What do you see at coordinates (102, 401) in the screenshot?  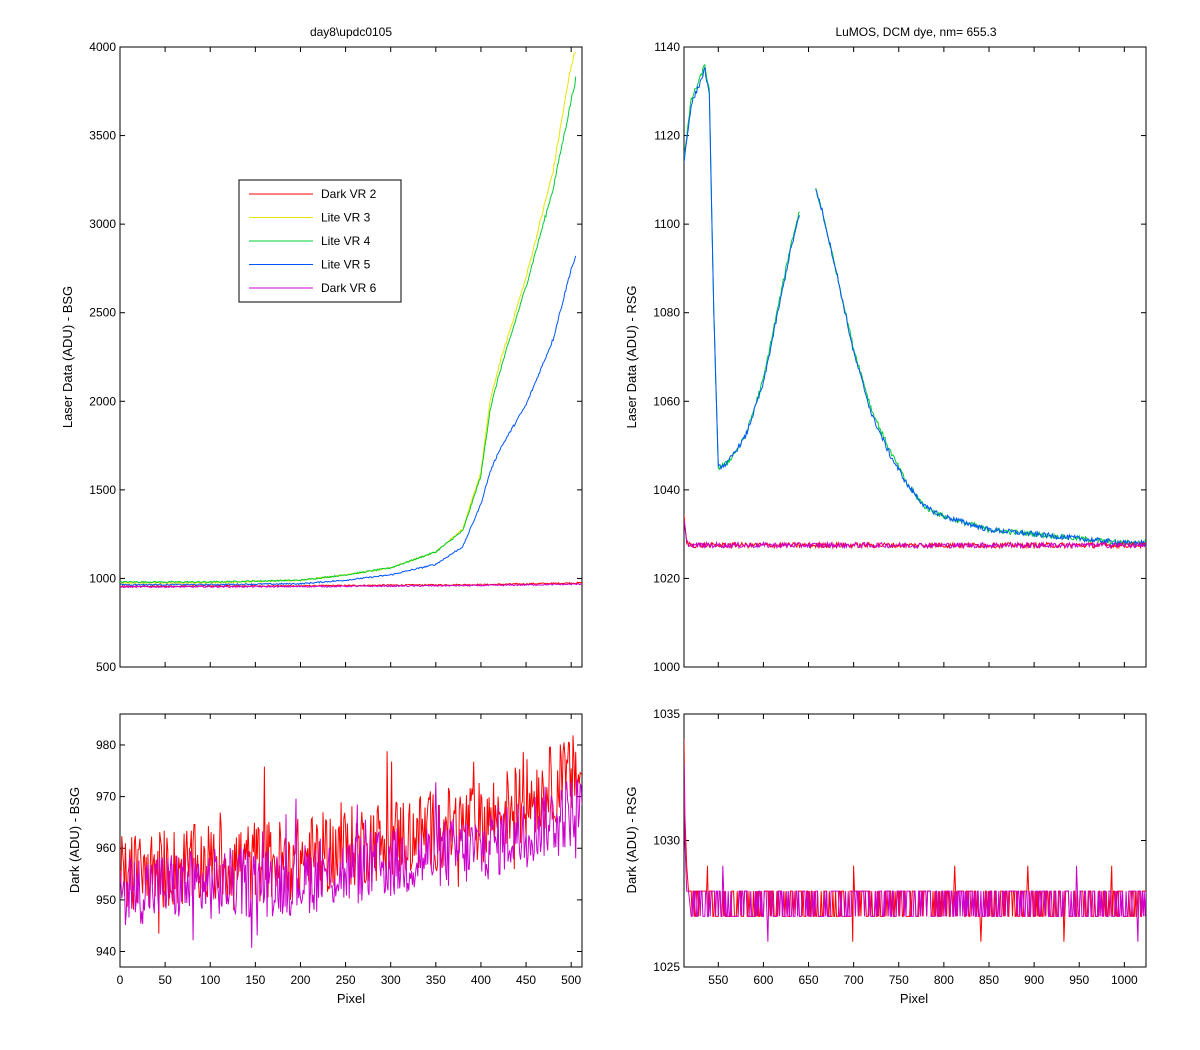 I see `y-tick-label: 2000` at bounding box center [102, 401].